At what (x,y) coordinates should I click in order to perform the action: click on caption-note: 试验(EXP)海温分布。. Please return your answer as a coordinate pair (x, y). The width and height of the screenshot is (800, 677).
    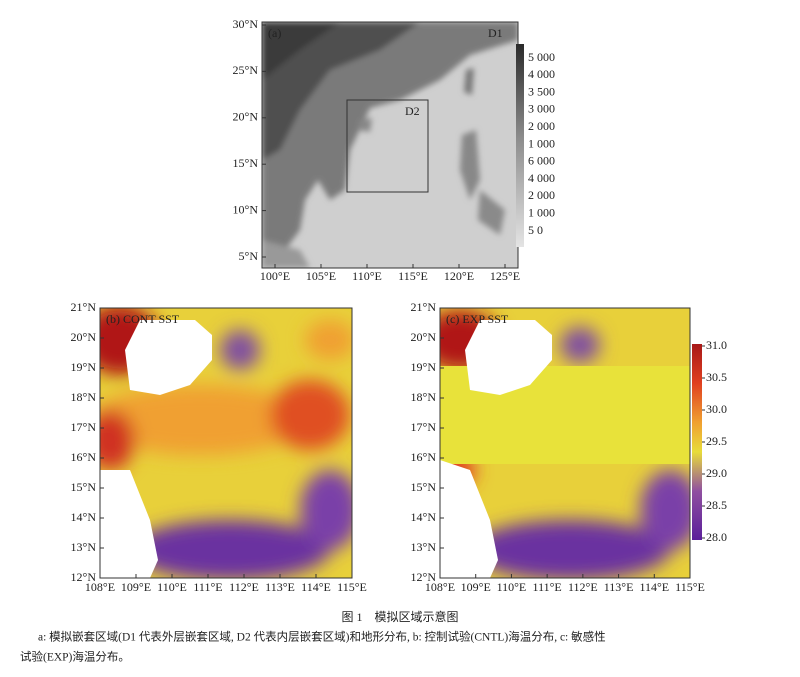
    Looking at the image, I should click on (75, 657).